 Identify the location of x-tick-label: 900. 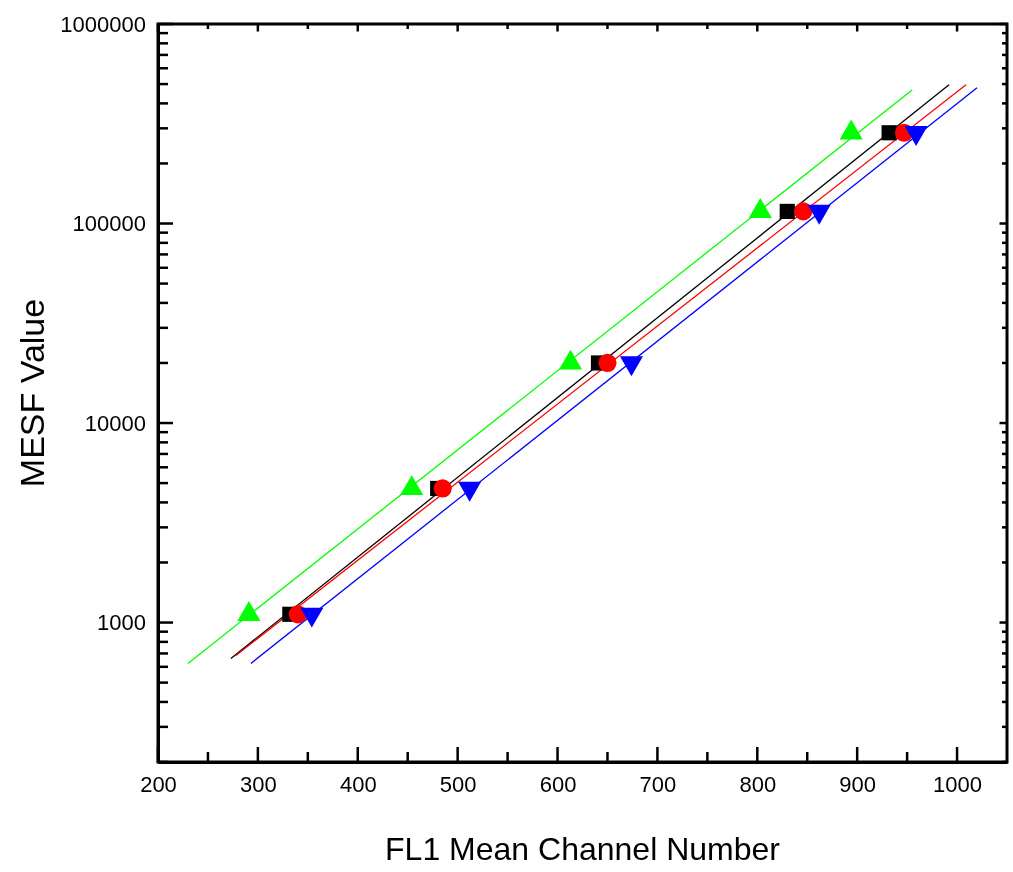
(858, 784).